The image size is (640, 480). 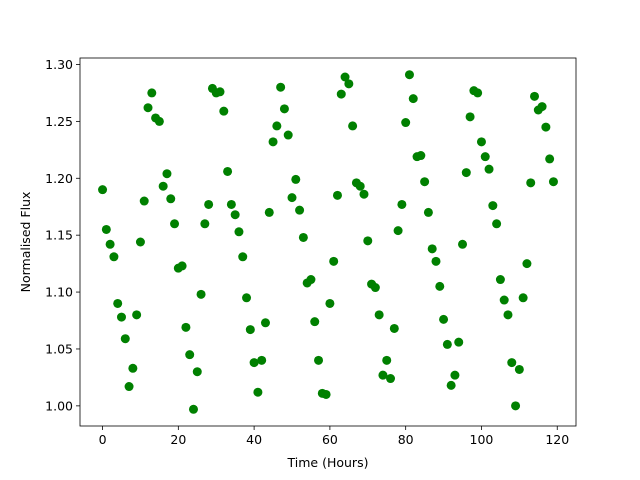 What do you see at coordinates (59, 64) in the screenshot?
I see `y-tick-label: 1.30` at bounding box center [59, 64].